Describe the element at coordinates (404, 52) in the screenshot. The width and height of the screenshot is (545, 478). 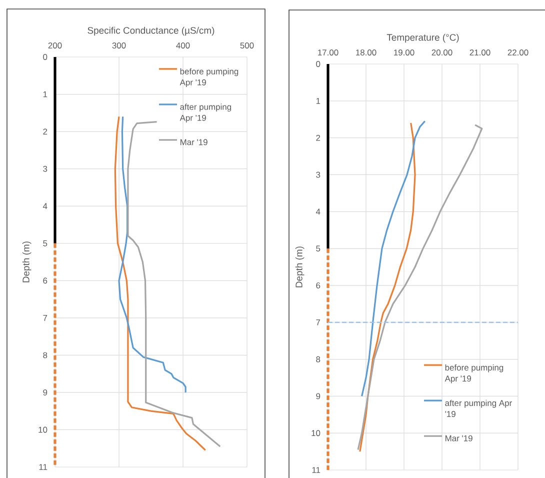
I see `x-tick-label: 19.00` at that location.